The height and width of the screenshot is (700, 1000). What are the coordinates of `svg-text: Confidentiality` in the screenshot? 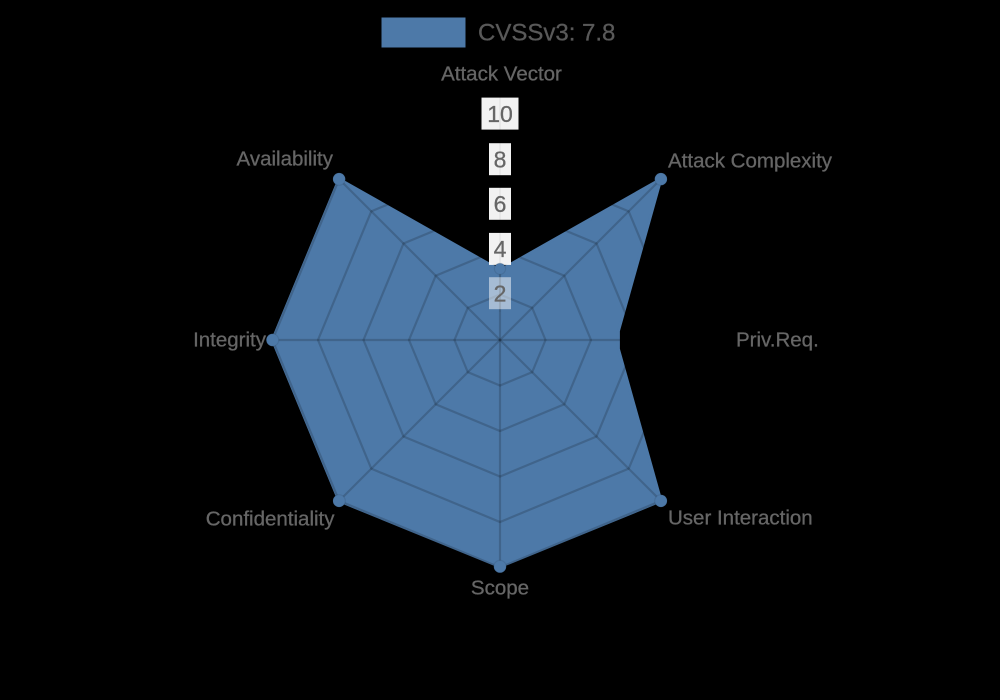 It's located at (271, 519).